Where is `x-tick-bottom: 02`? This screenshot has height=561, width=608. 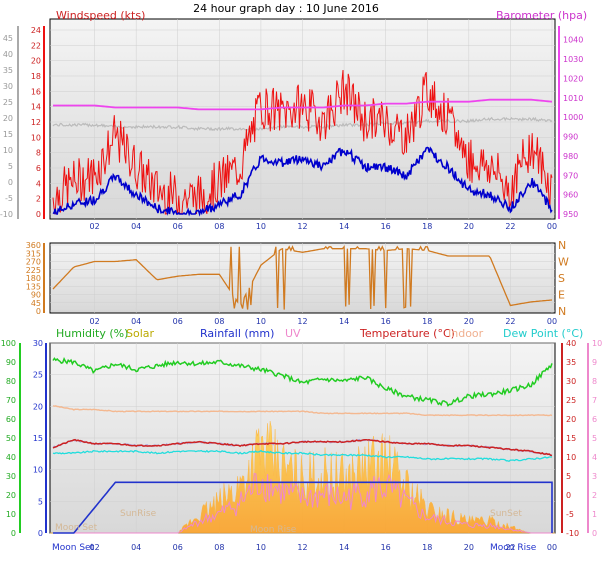
x-tick-bottom: 02 is located at coordinates (94, 547).